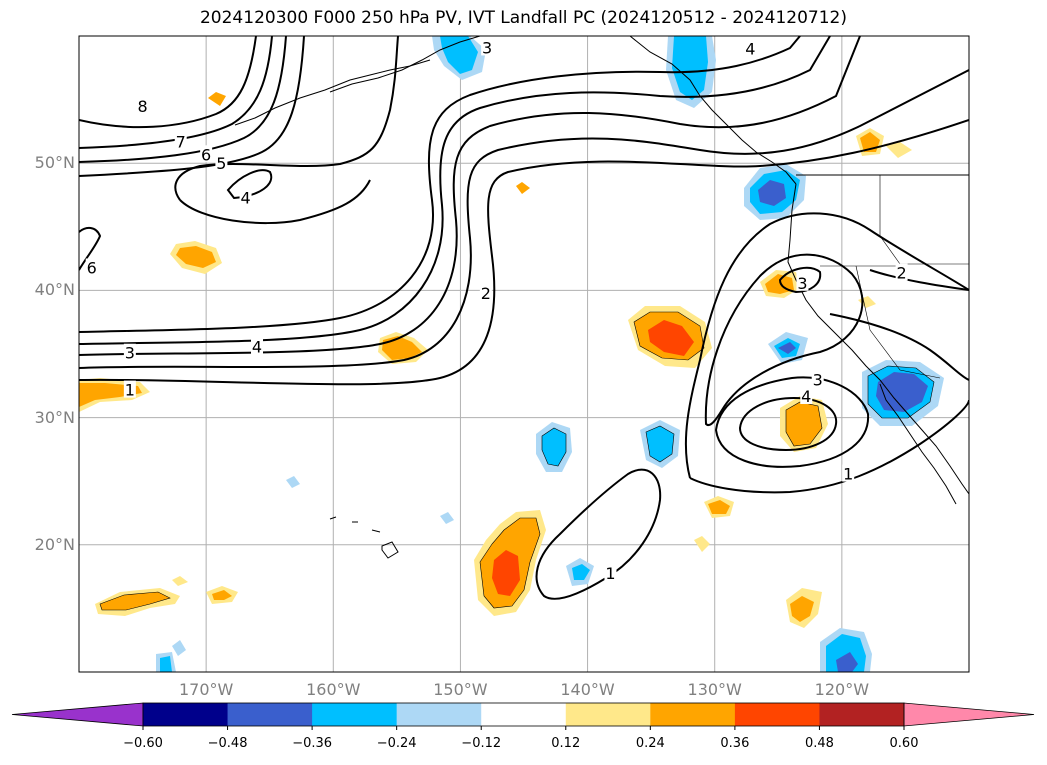 This screenshot has height=765, width=1047. Describe the element at coordinates (54, 290) in the screenshot. I see `latitude-label: 40°N` at that location.